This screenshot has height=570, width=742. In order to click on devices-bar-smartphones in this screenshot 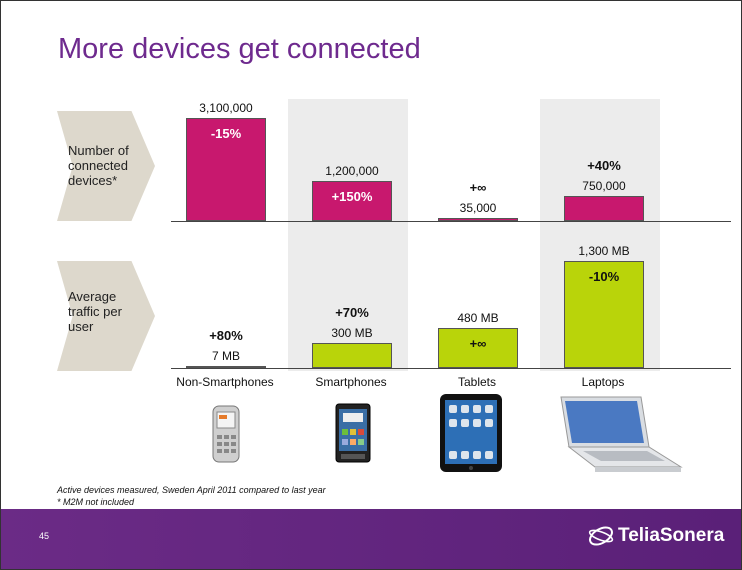, I will do `click(352, 201)`.